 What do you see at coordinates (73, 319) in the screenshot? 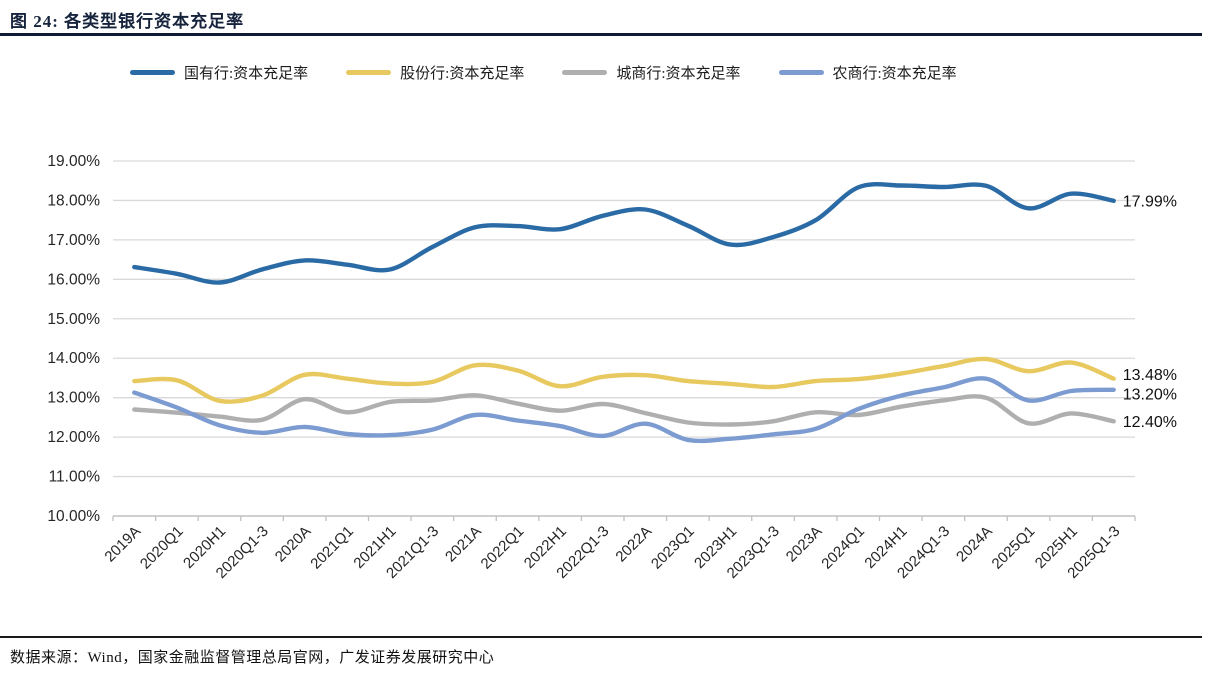
I see `y-axis-tick-label: 15.00%` at bounding box center [73, 319].